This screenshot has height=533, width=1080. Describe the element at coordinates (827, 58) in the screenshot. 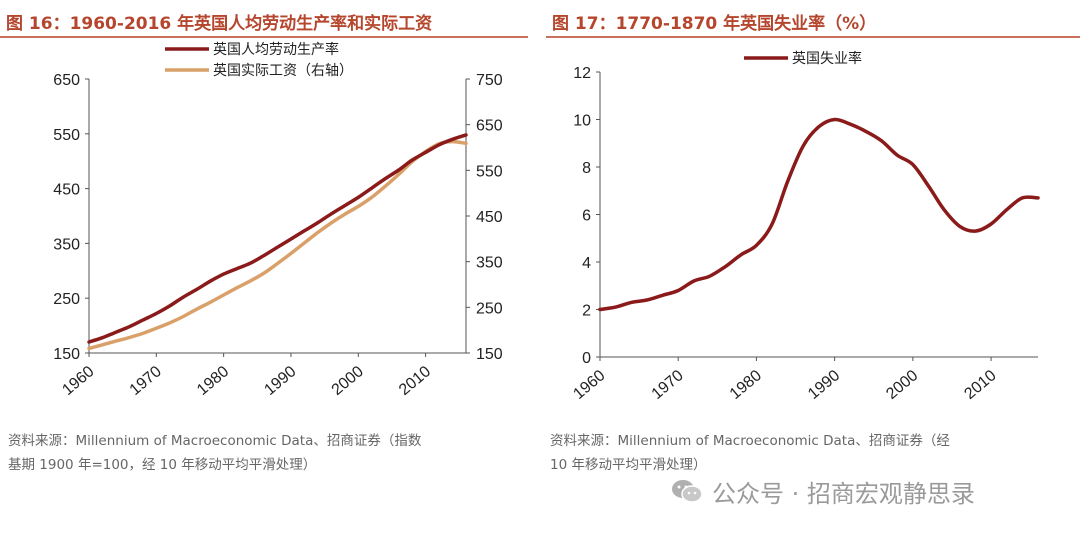

I see `legend-label: 英国失业率` at that location.